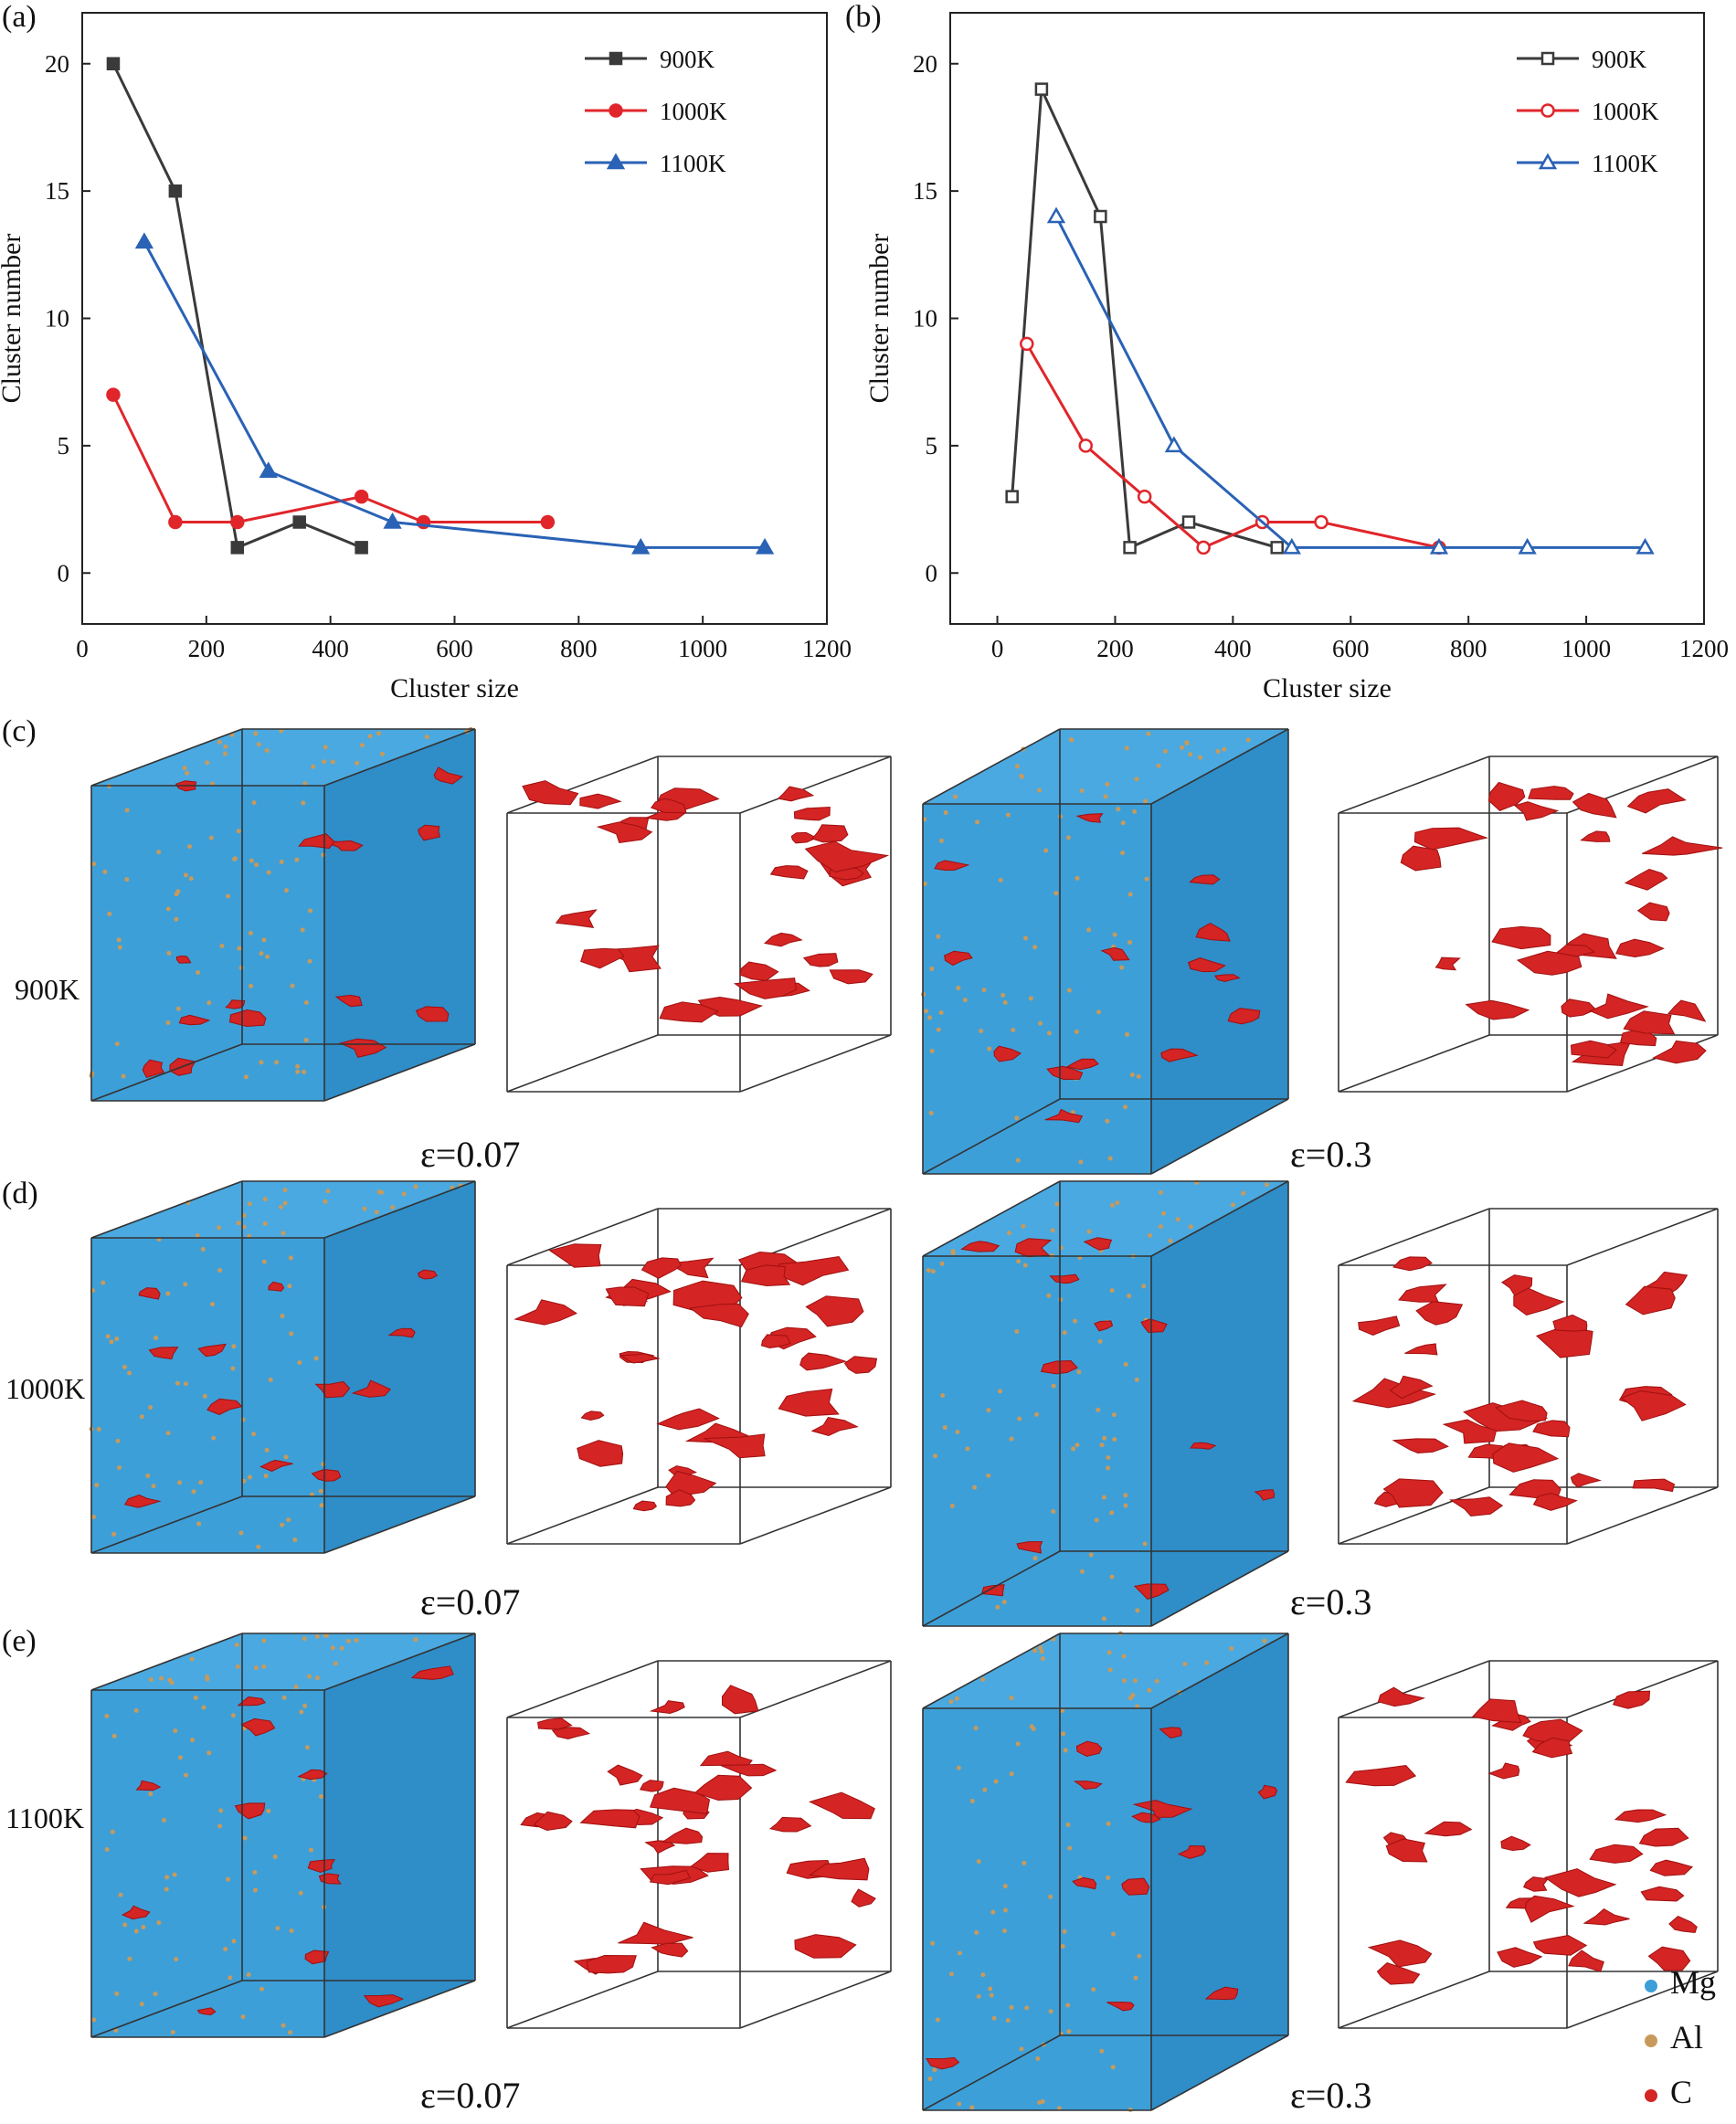  I want to click on legend-al: Al, so click(1680, 2038).